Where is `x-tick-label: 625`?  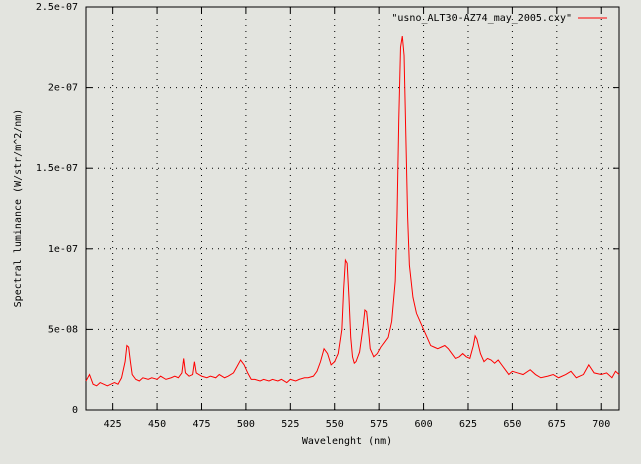
x-tick-label: 625 is located at coordinates (468, 424).